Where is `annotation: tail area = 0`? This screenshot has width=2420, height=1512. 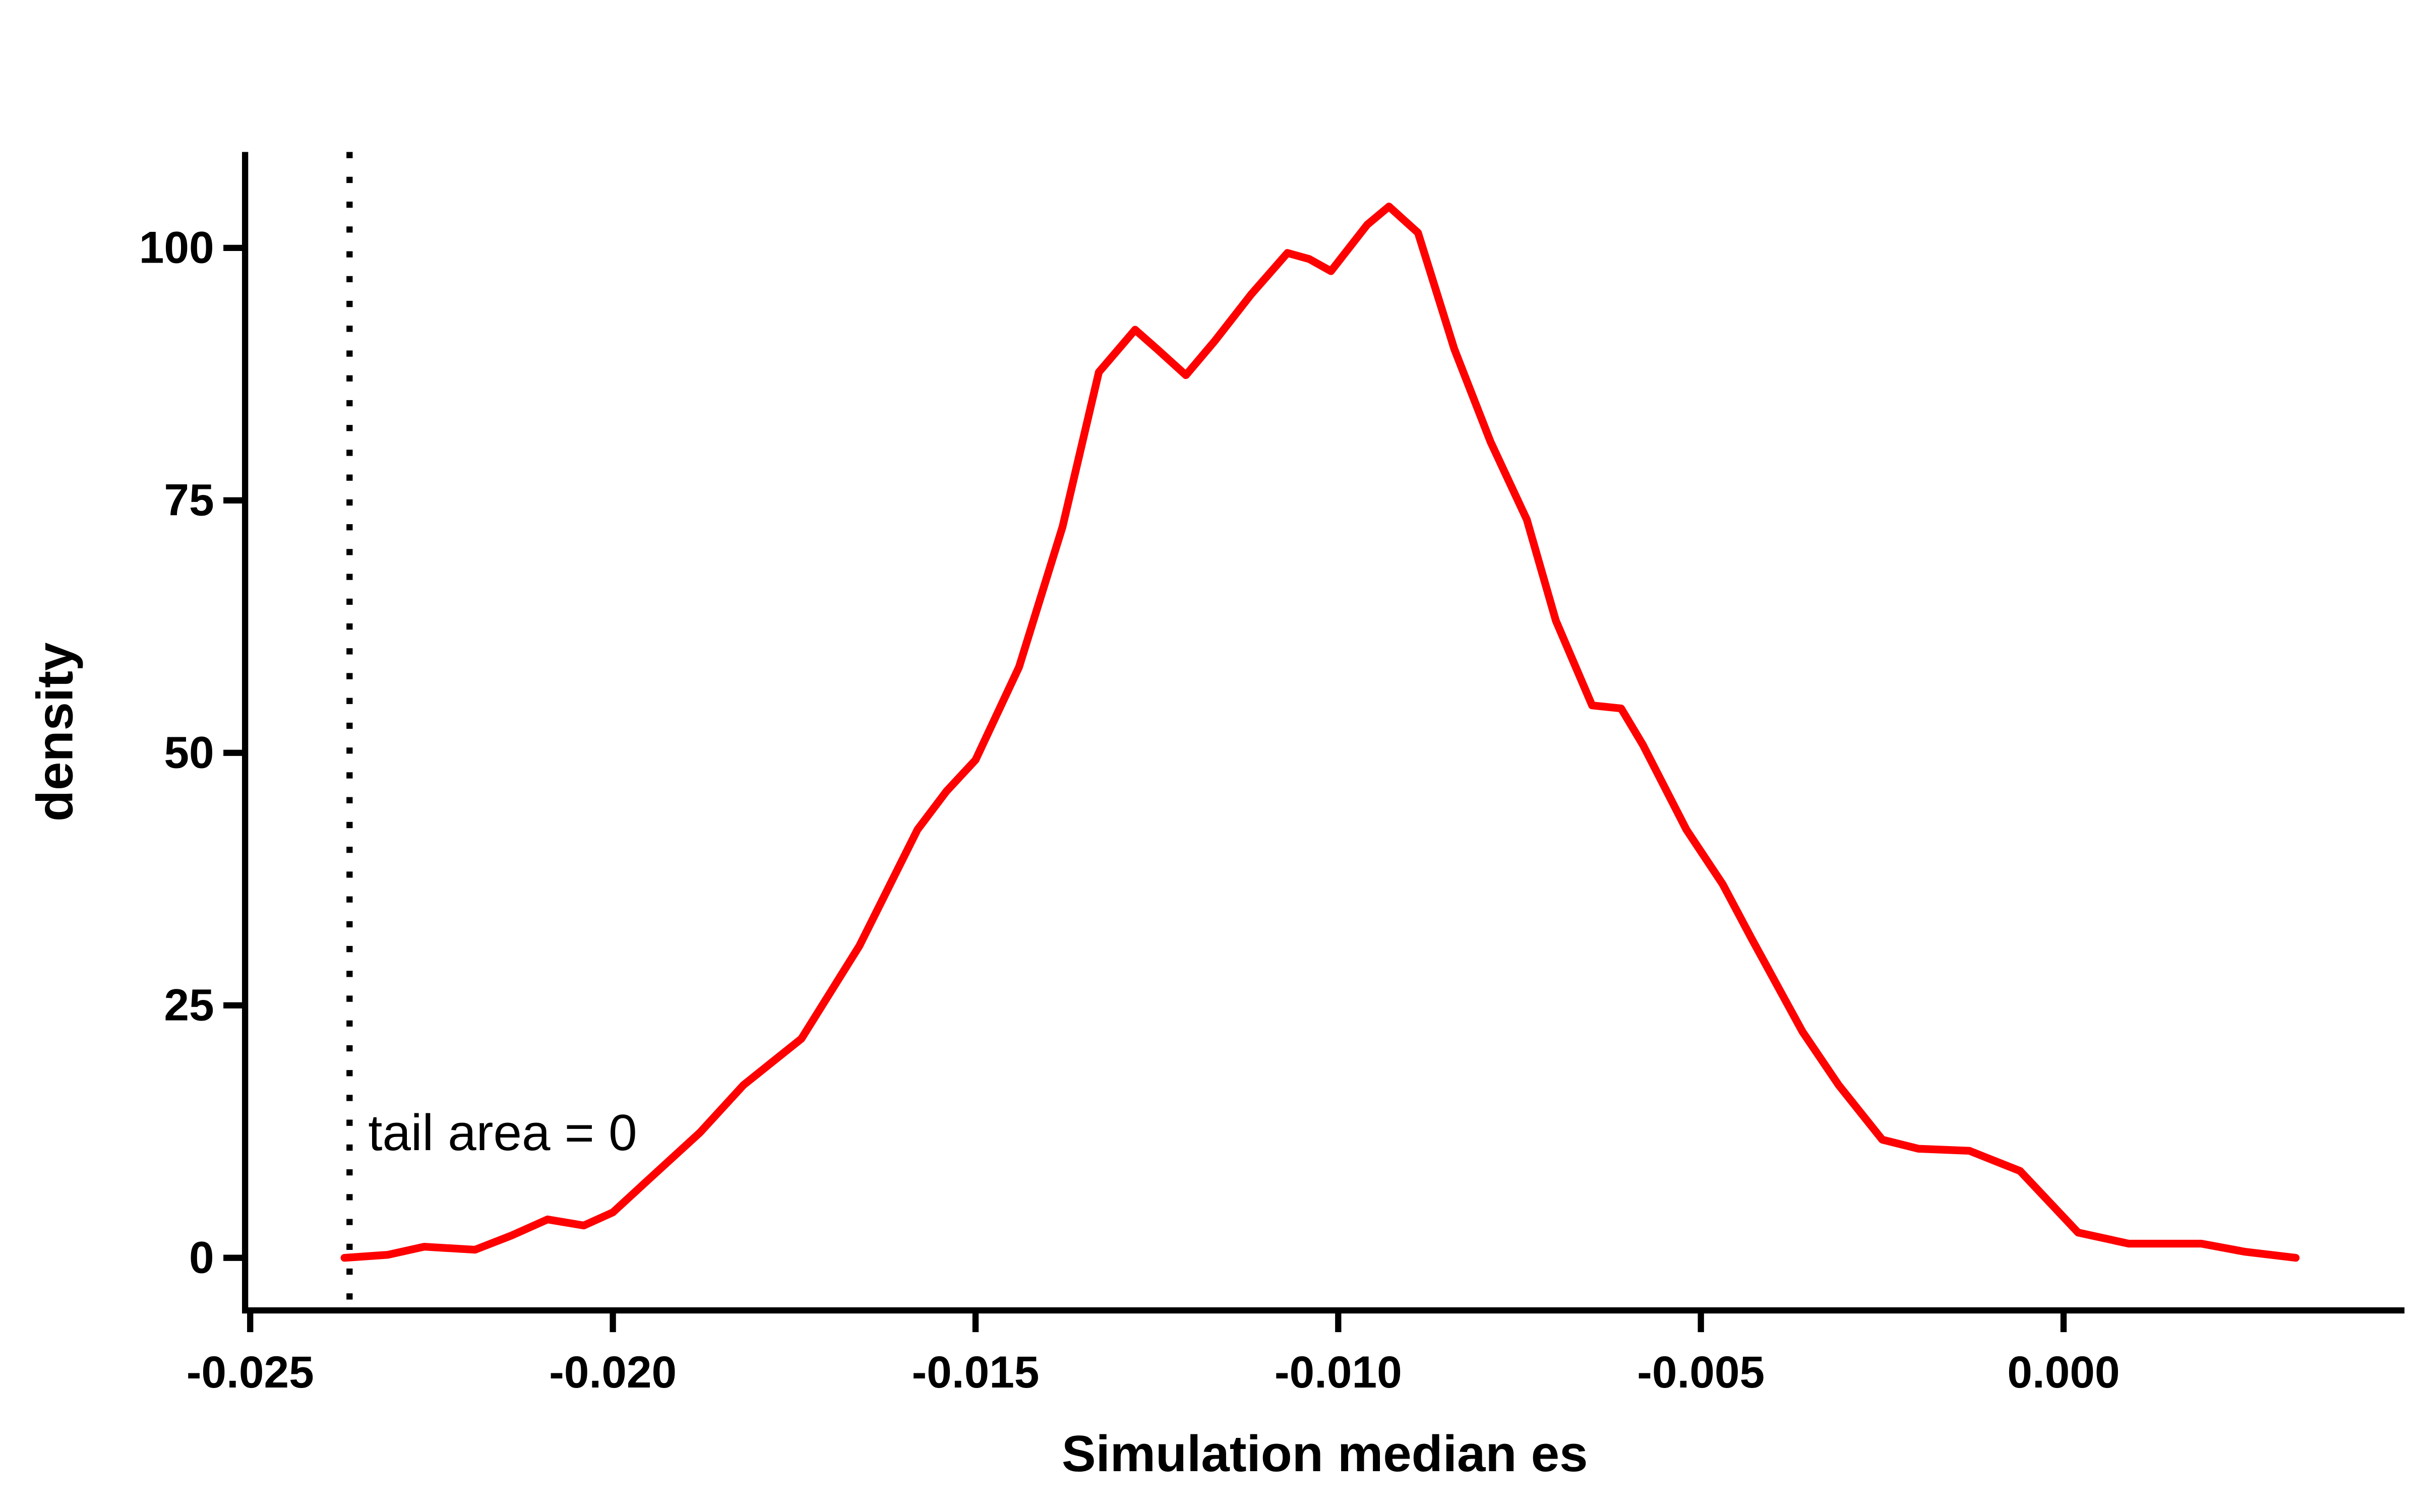 annotation: tail area = 0 is located at coordinates (502, 1132).